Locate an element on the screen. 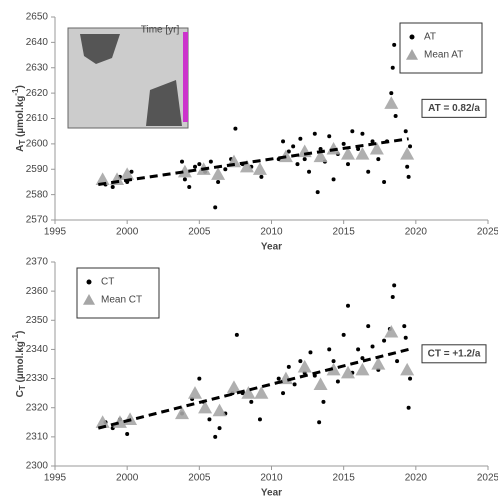 Image resolution: width=498 pixels, height=504 pixels. y-tick-label: 2630 is located at coordinates (37, 67).